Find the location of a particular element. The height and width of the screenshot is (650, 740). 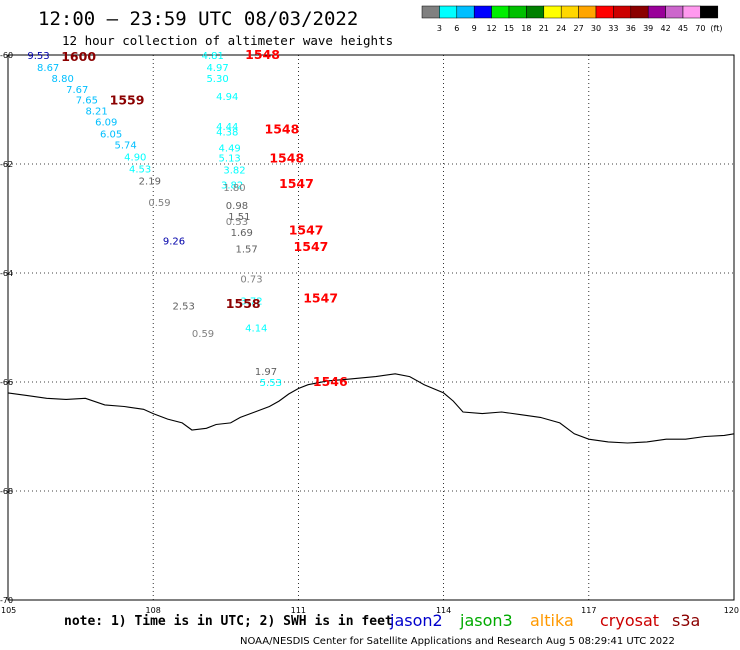

satellite-name: jason2 is located at coordinates (416, 620).